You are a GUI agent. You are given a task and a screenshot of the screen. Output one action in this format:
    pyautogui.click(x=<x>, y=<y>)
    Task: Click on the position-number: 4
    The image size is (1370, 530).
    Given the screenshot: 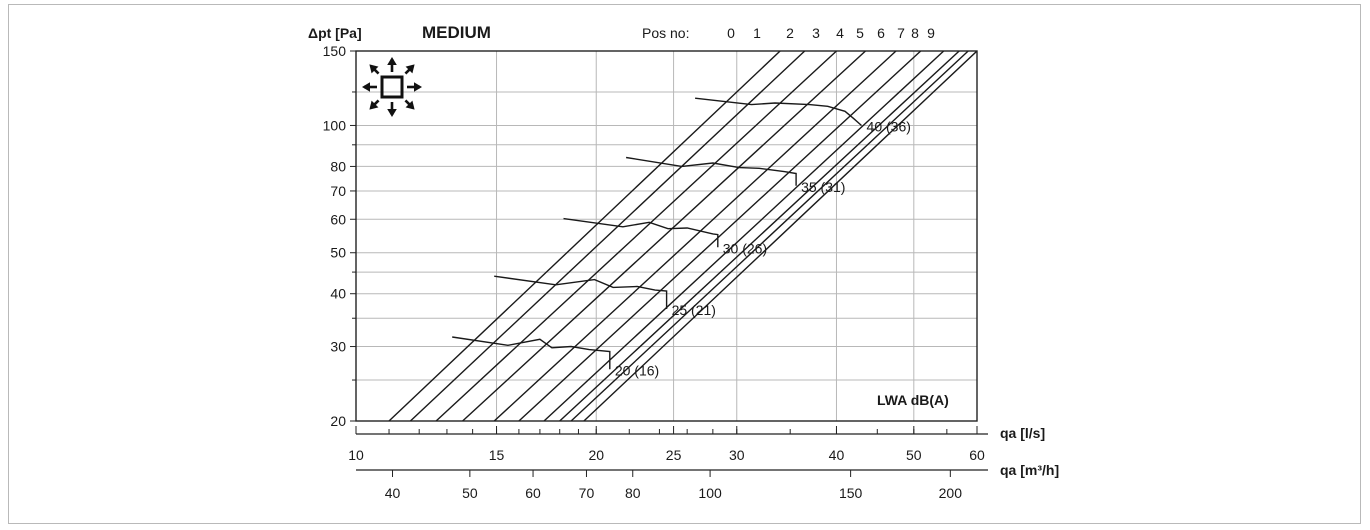 What is the action you would take?
    pyautogui.click(x=840, y=33)
    